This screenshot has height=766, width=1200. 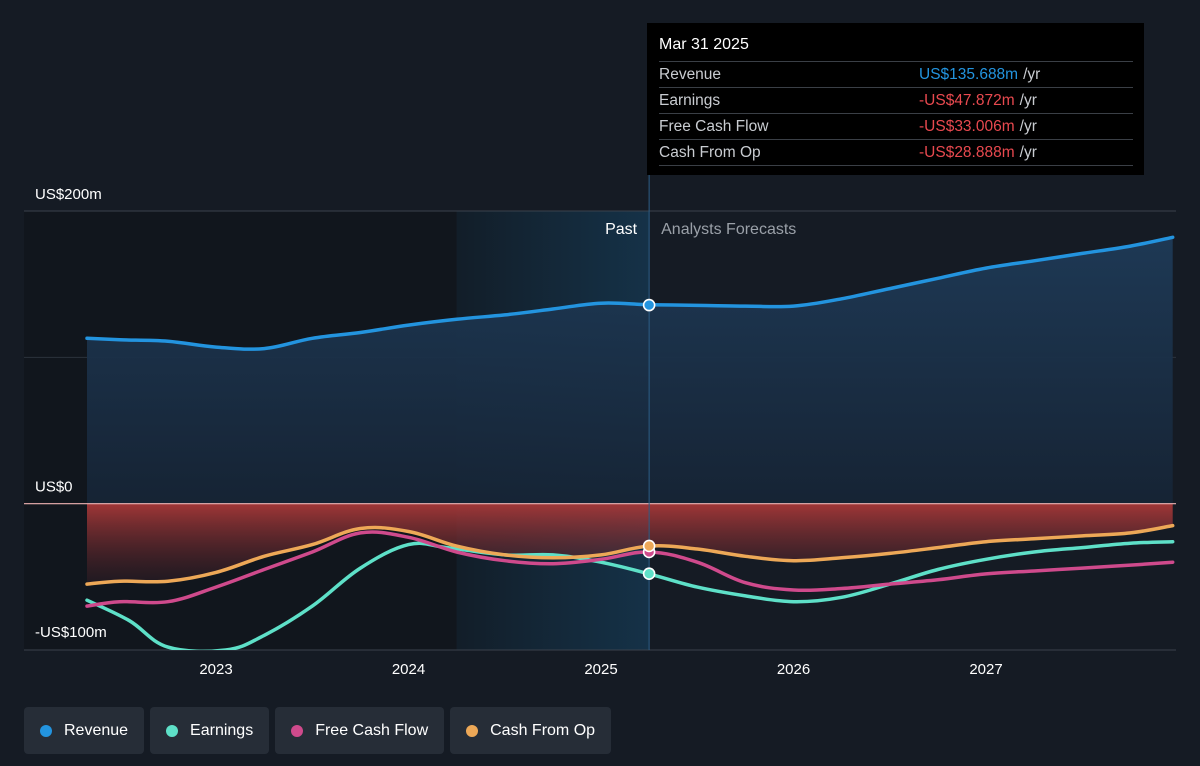 I want to click on y-label-zero: US$0, so click(x=54, y=487).